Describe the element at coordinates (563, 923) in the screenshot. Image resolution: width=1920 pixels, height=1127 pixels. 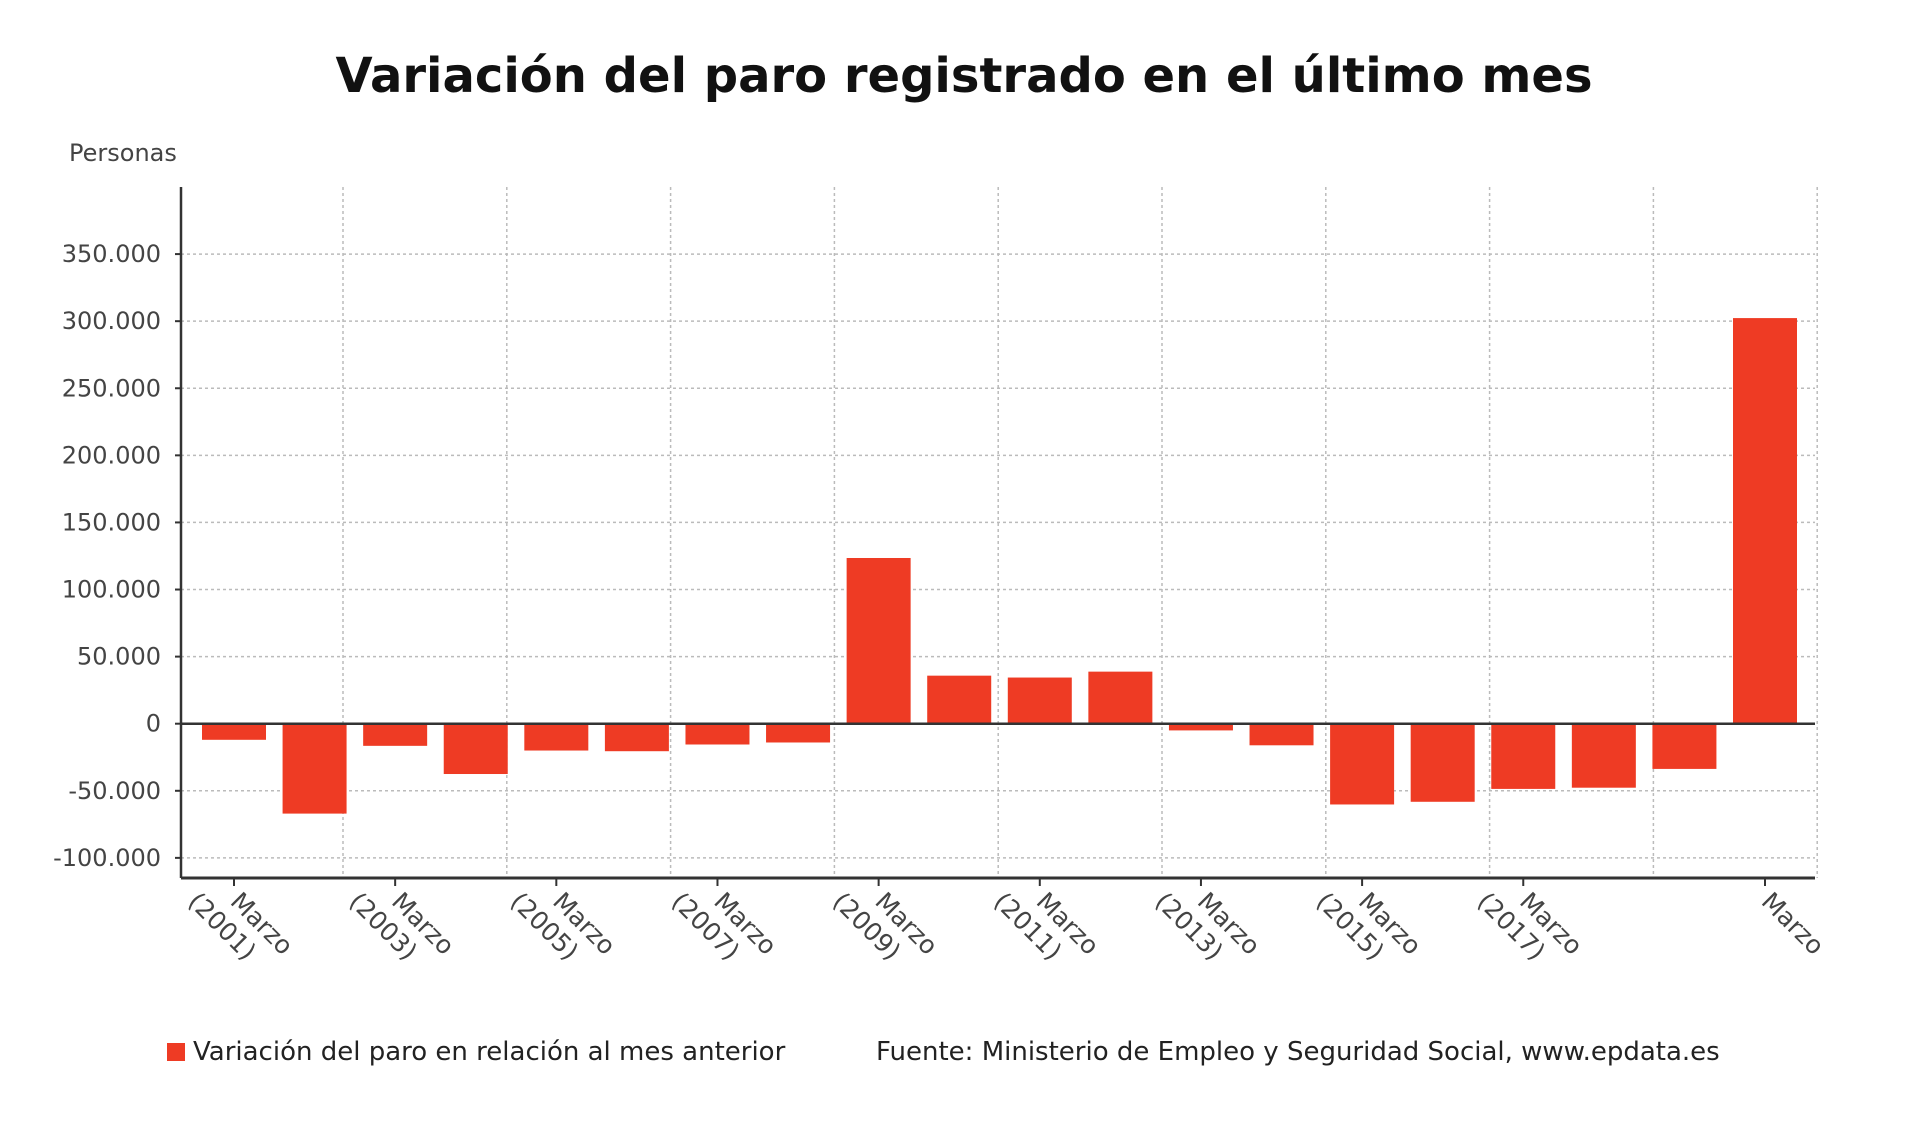
I see `x-tick-label: Marzo(2005)` at that location.